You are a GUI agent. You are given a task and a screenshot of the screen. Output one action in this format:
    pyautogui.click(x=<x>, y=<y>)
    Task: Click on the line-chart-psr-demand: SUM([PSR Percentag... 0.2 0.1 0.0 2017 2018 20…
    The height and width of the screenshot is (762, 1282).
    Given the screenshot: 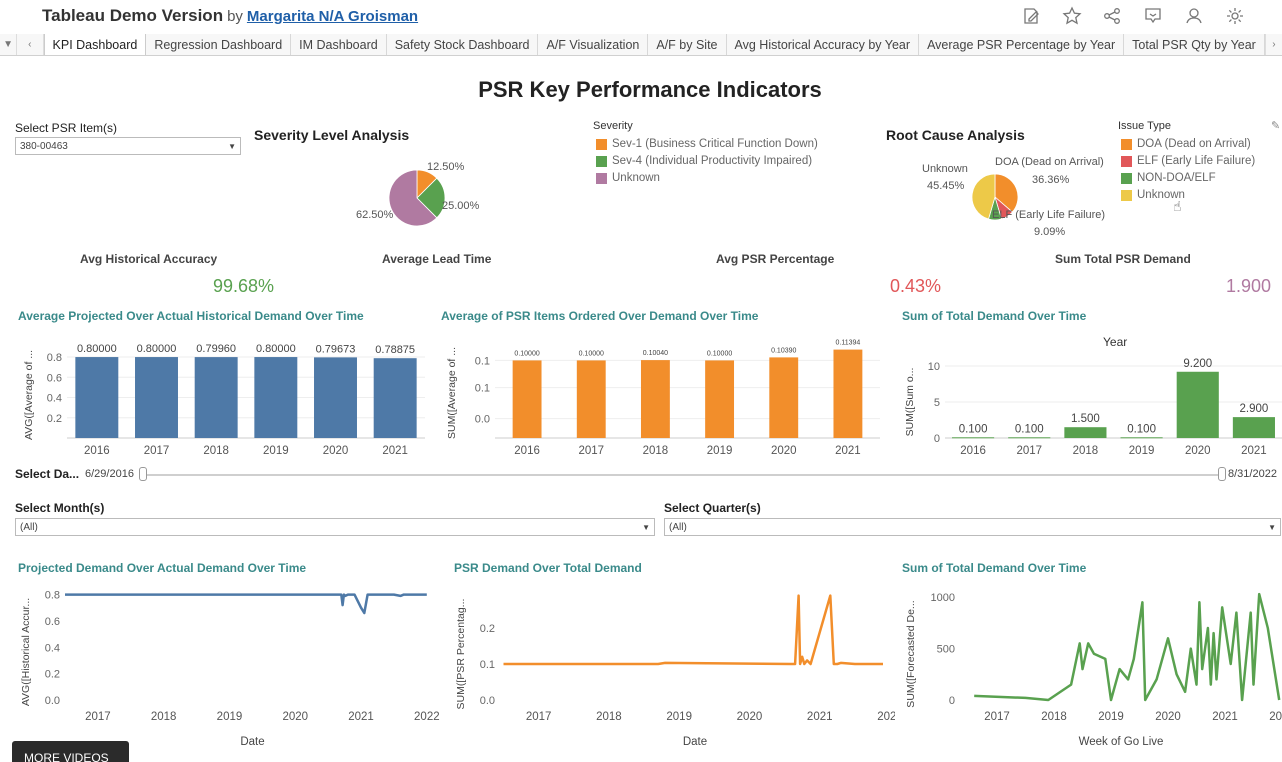 What is the action you would take?
    pyautogui.click(x=672, y=670)
    